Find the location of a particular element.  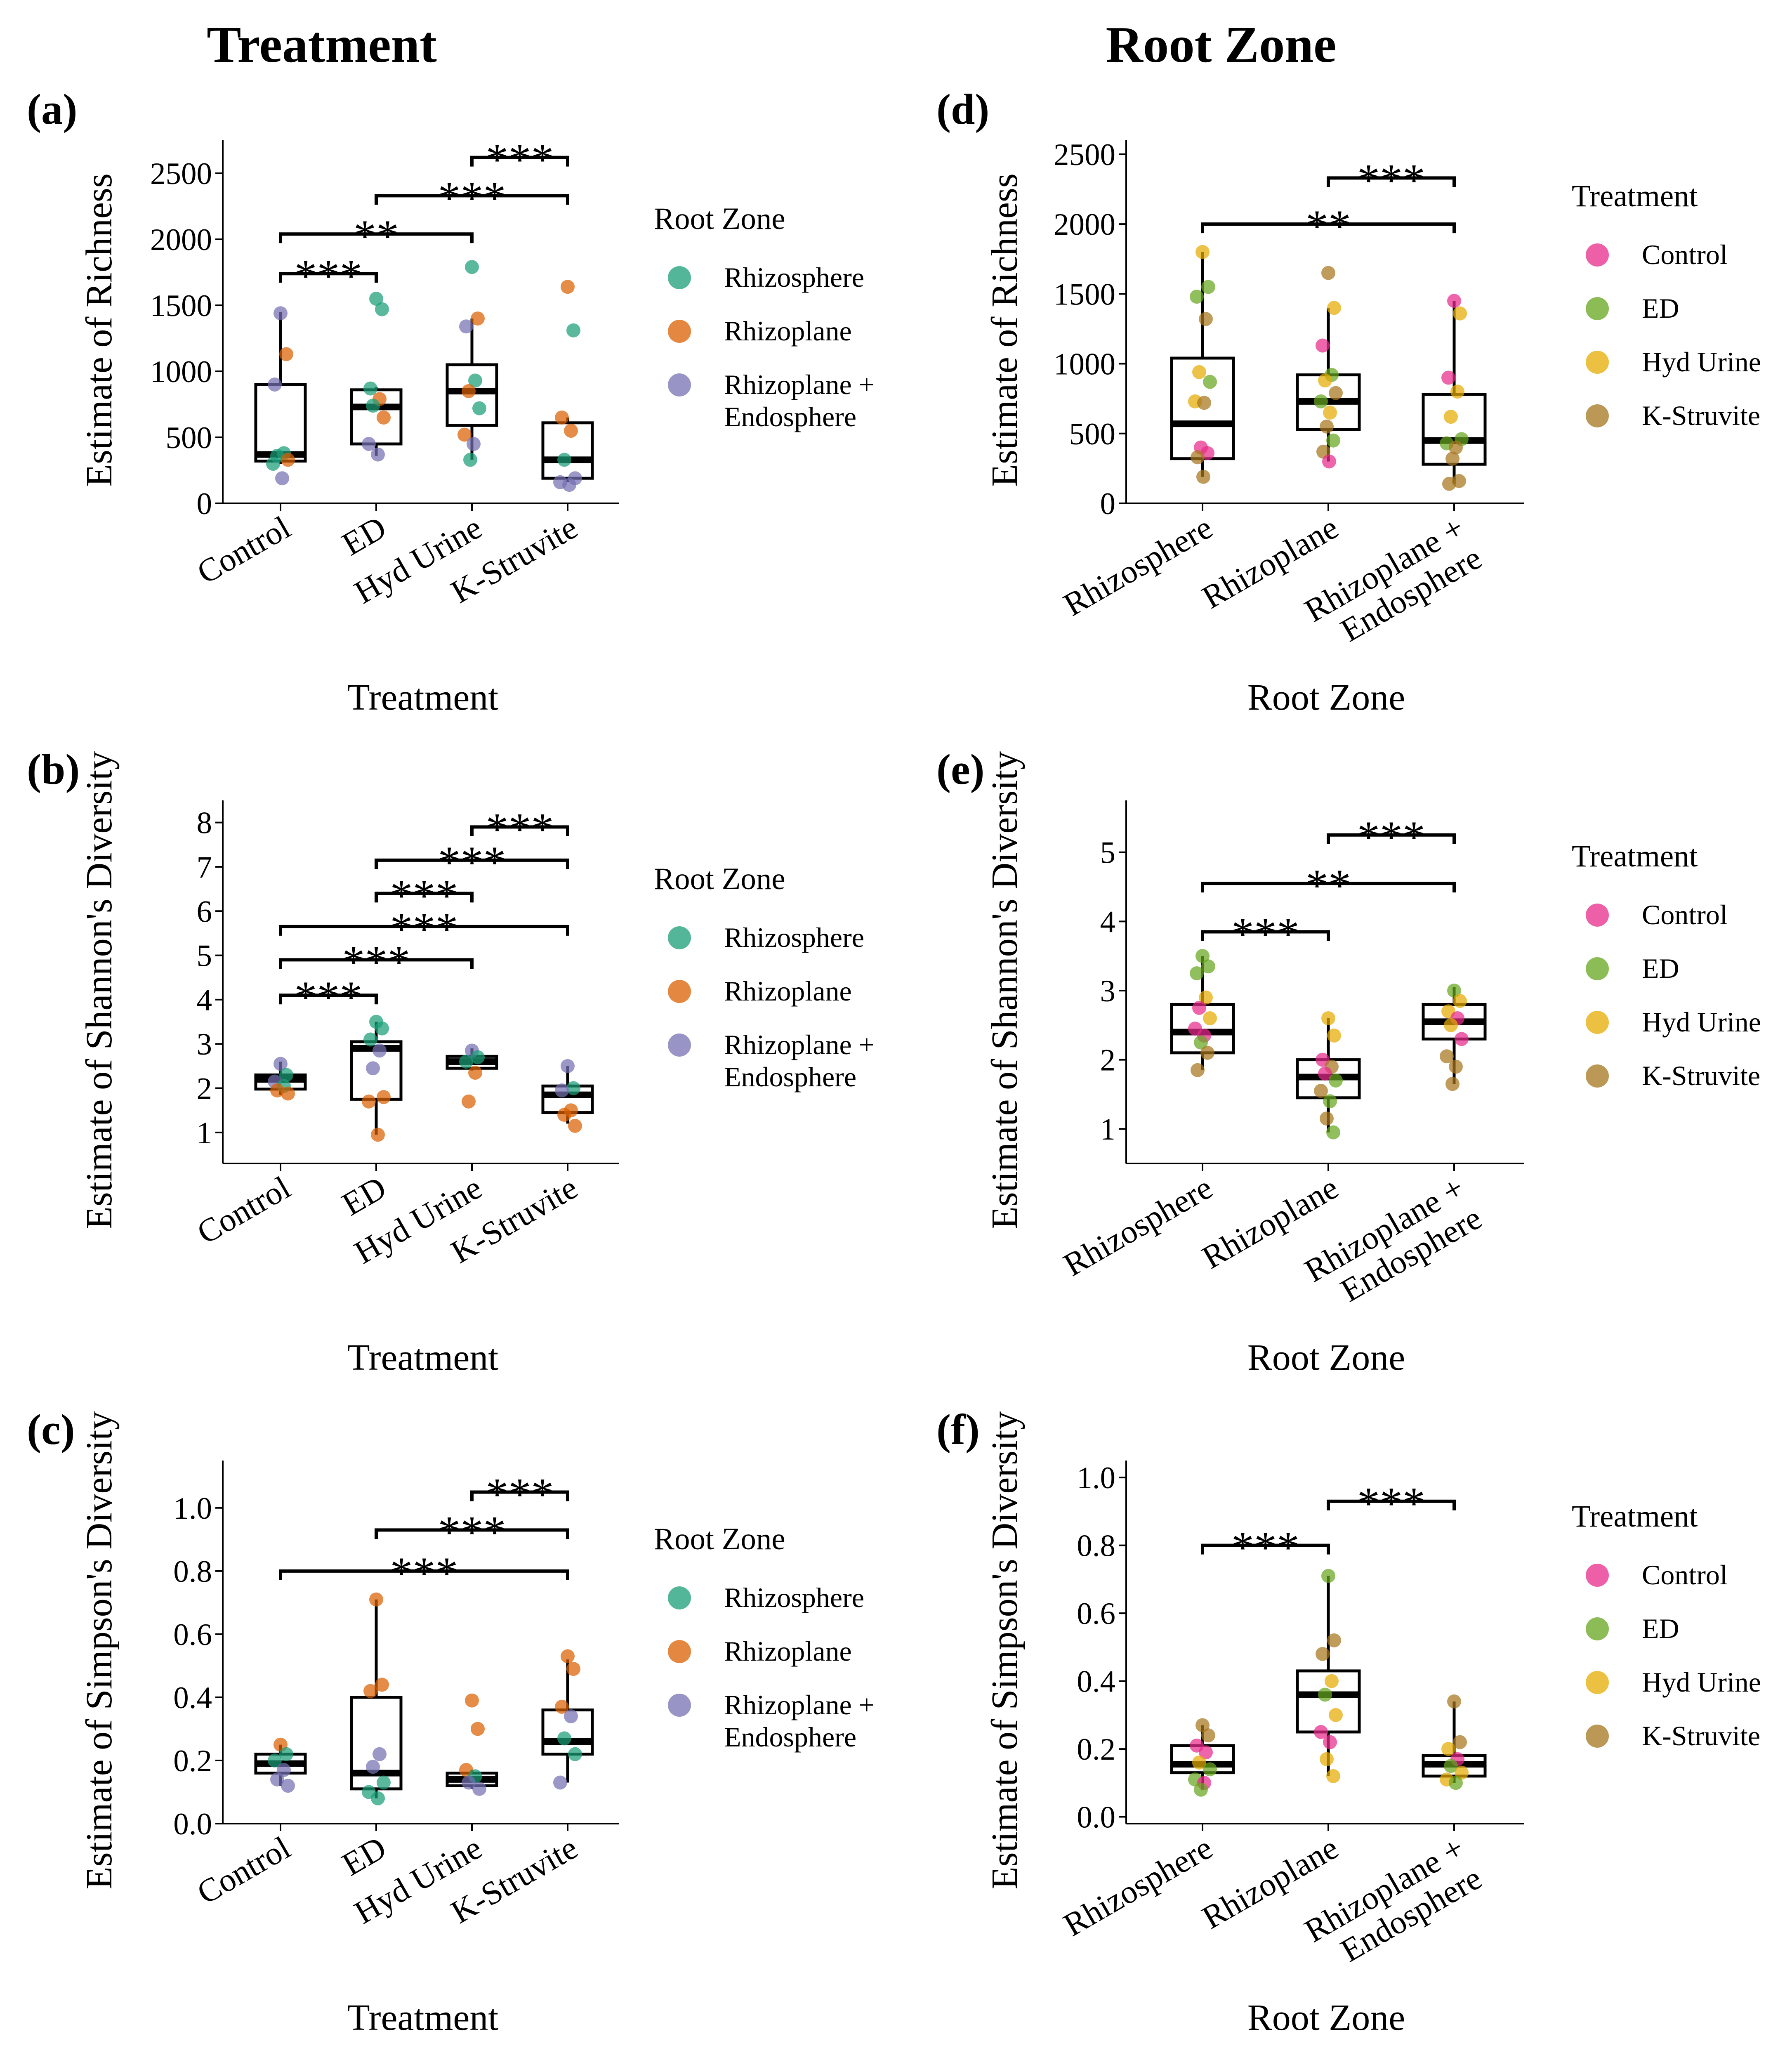

legend: Treatment Control ED Hyd Urine K-Struvite is located at coordinates (1666, 305).